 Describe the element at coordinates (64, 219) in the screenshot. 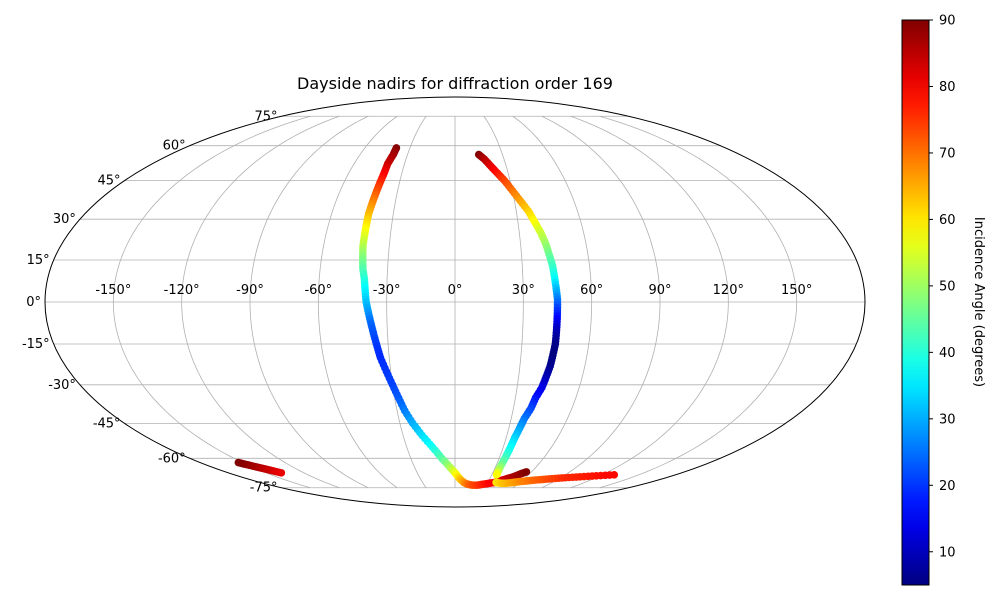

I see `lat-tick-label: 30°` at that location.